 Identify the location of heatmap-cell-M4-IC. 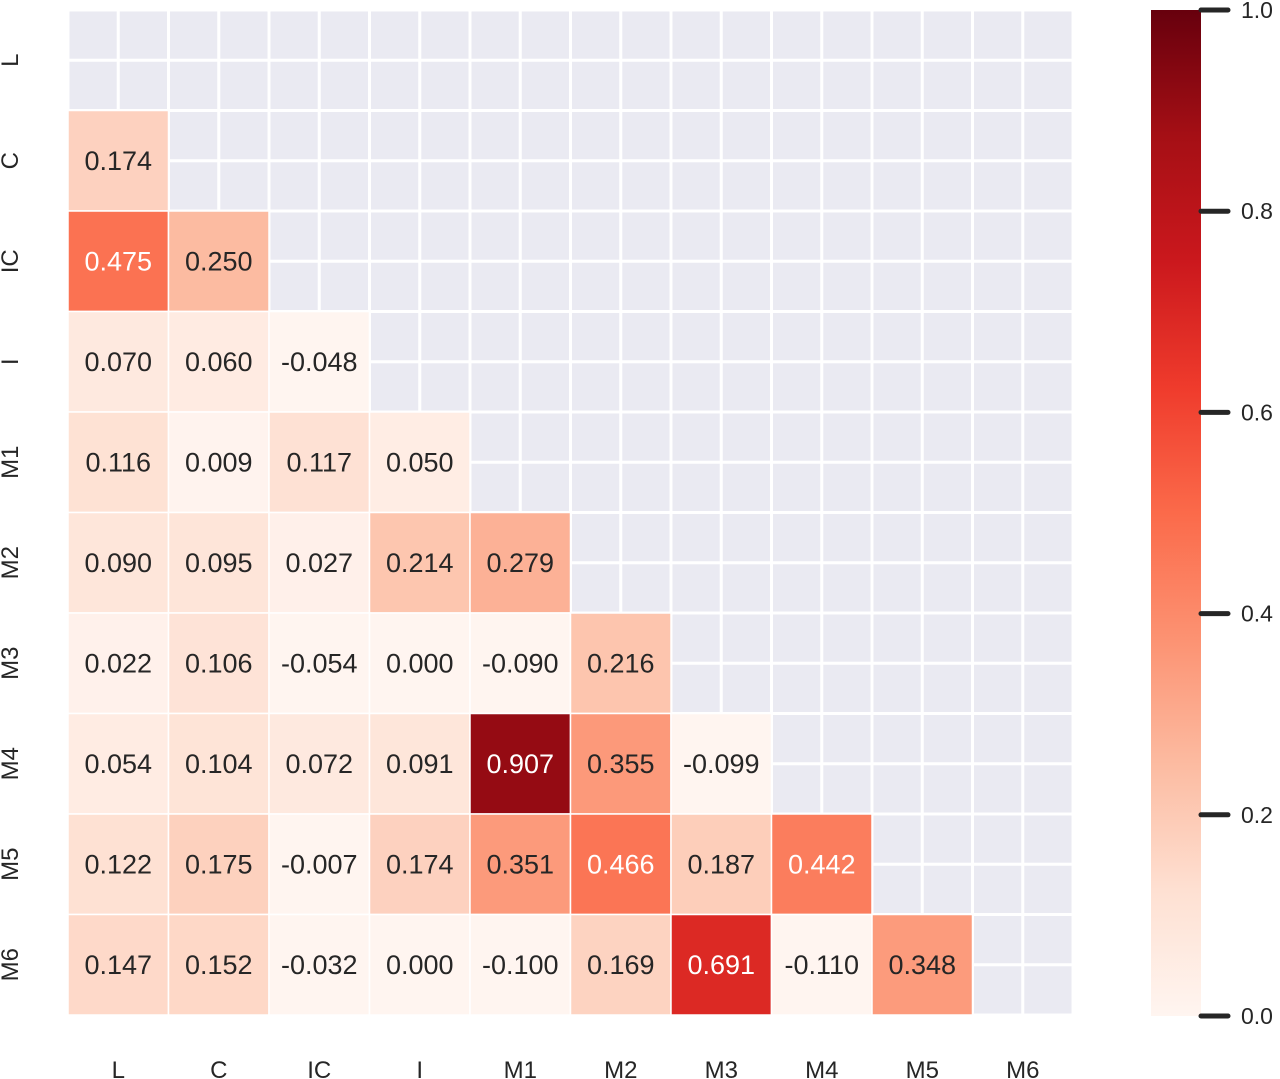
(319, 763).